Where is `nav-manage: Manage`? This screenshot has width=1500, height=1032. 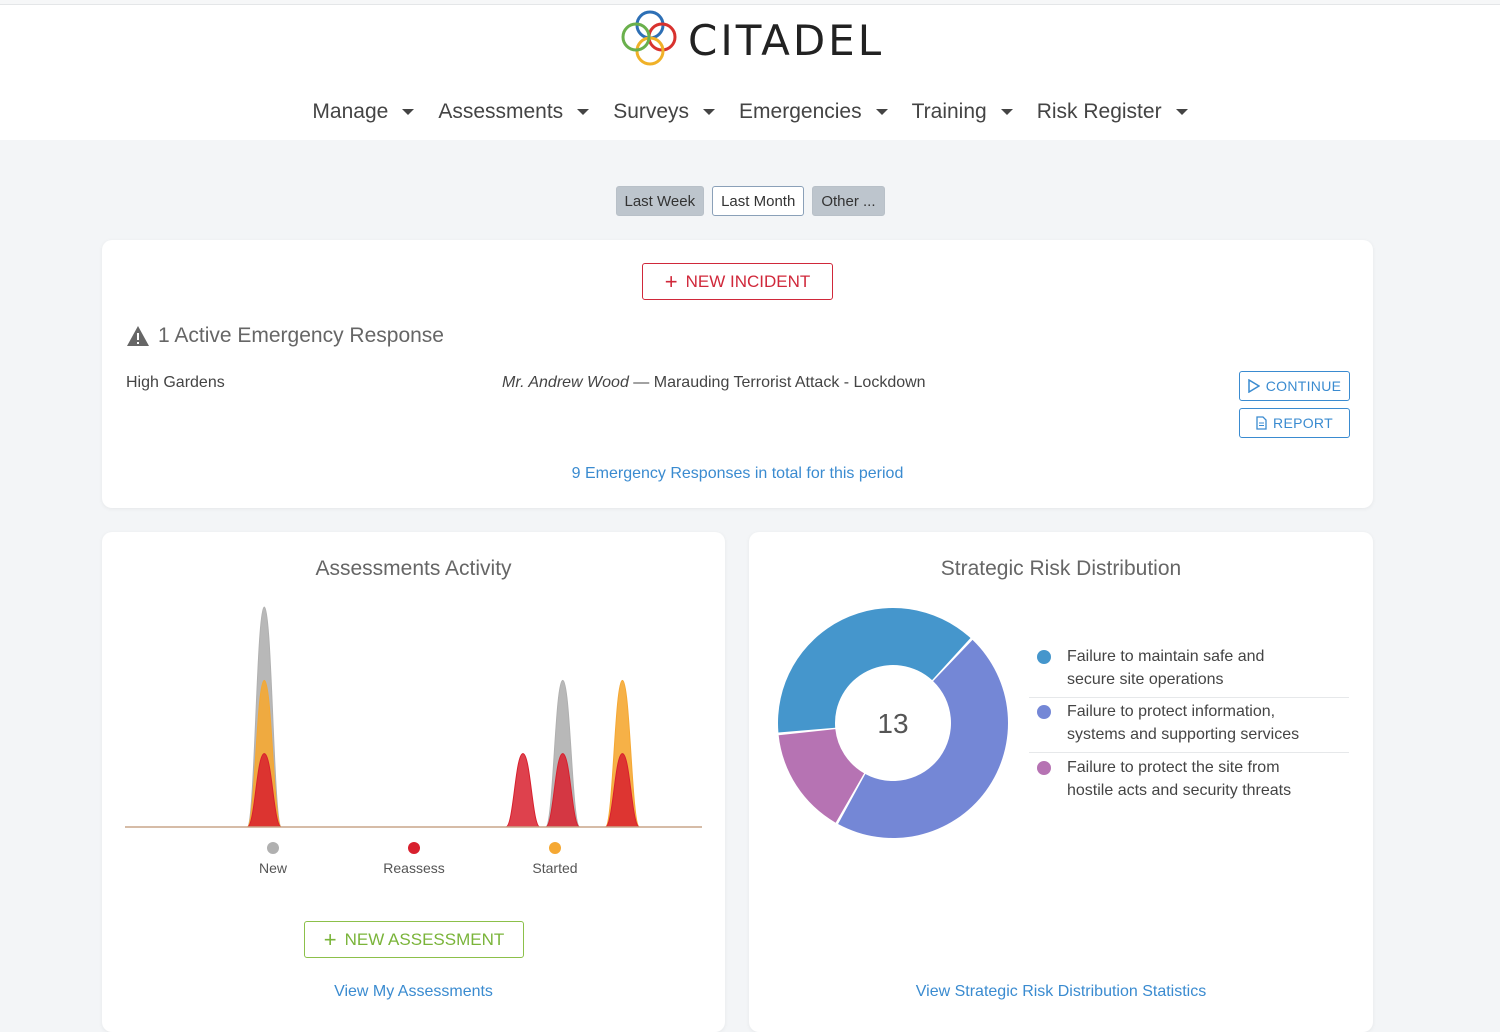 nav-manage: Manage is located at coordinates (363, 112).